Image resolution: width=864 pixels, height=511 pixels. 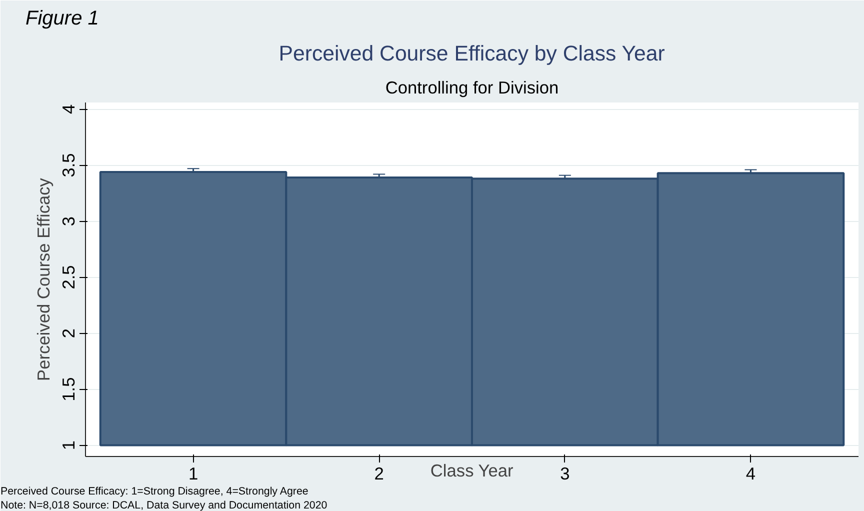 I want to click on x-tick-label: 3, so click(x=565, y=474).